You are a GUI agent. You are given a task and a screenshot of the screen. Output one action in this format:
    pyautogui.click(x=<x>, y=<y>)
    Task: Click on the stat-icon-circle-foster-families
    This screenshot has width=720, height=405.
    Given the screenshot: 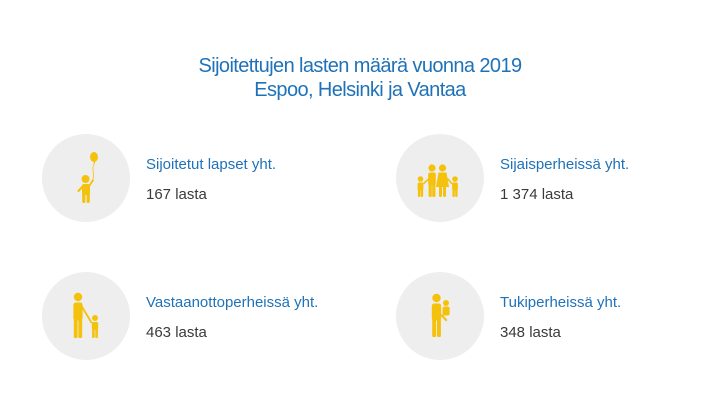 What is the action you would take?
    pyautogui.click(x=440, y=178)
    